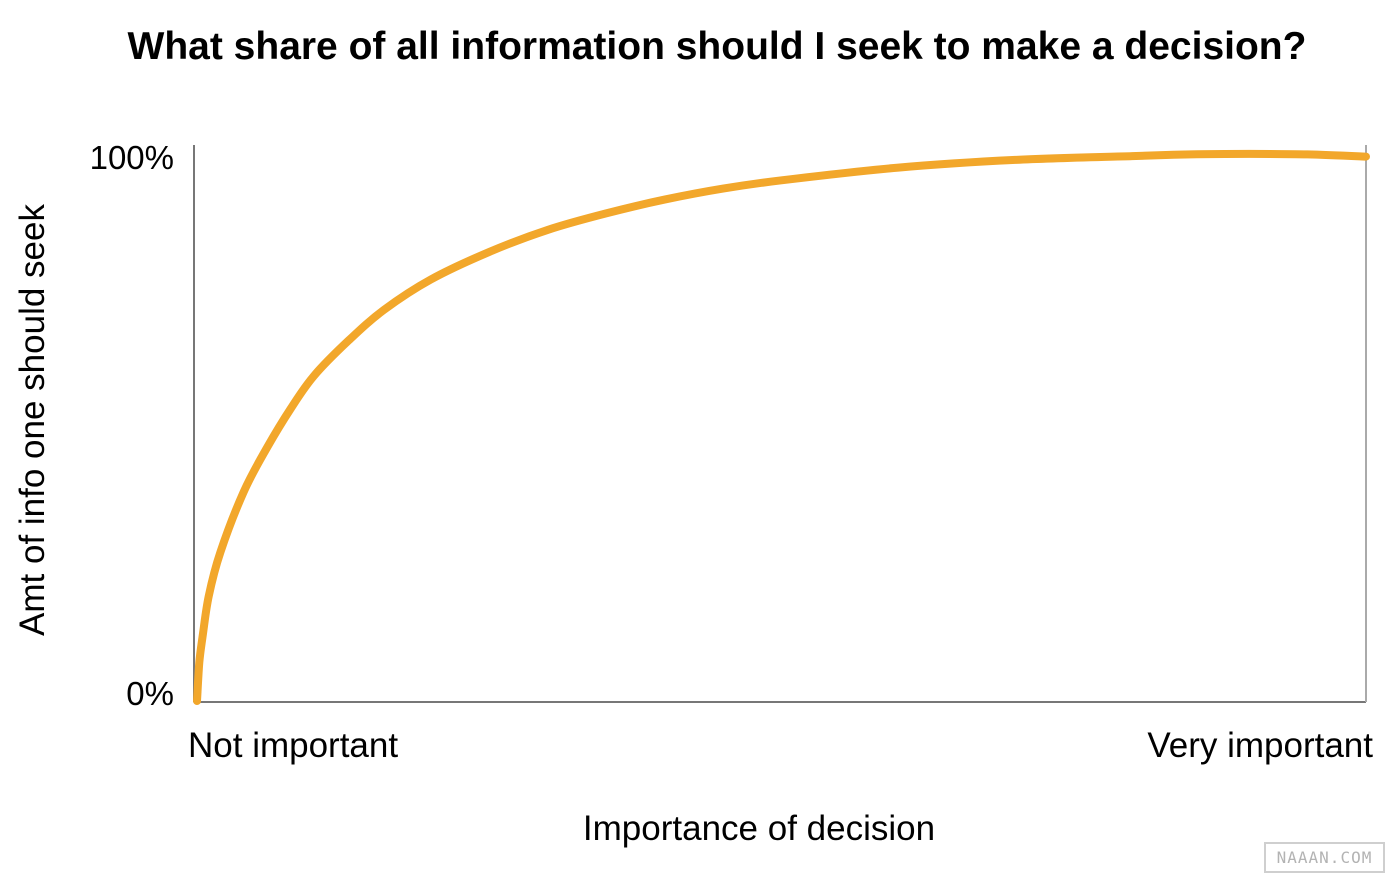 This screenshot has height=886, width=1400. I want to click on x-axis-label: Importance of decision, so click(759, 828).